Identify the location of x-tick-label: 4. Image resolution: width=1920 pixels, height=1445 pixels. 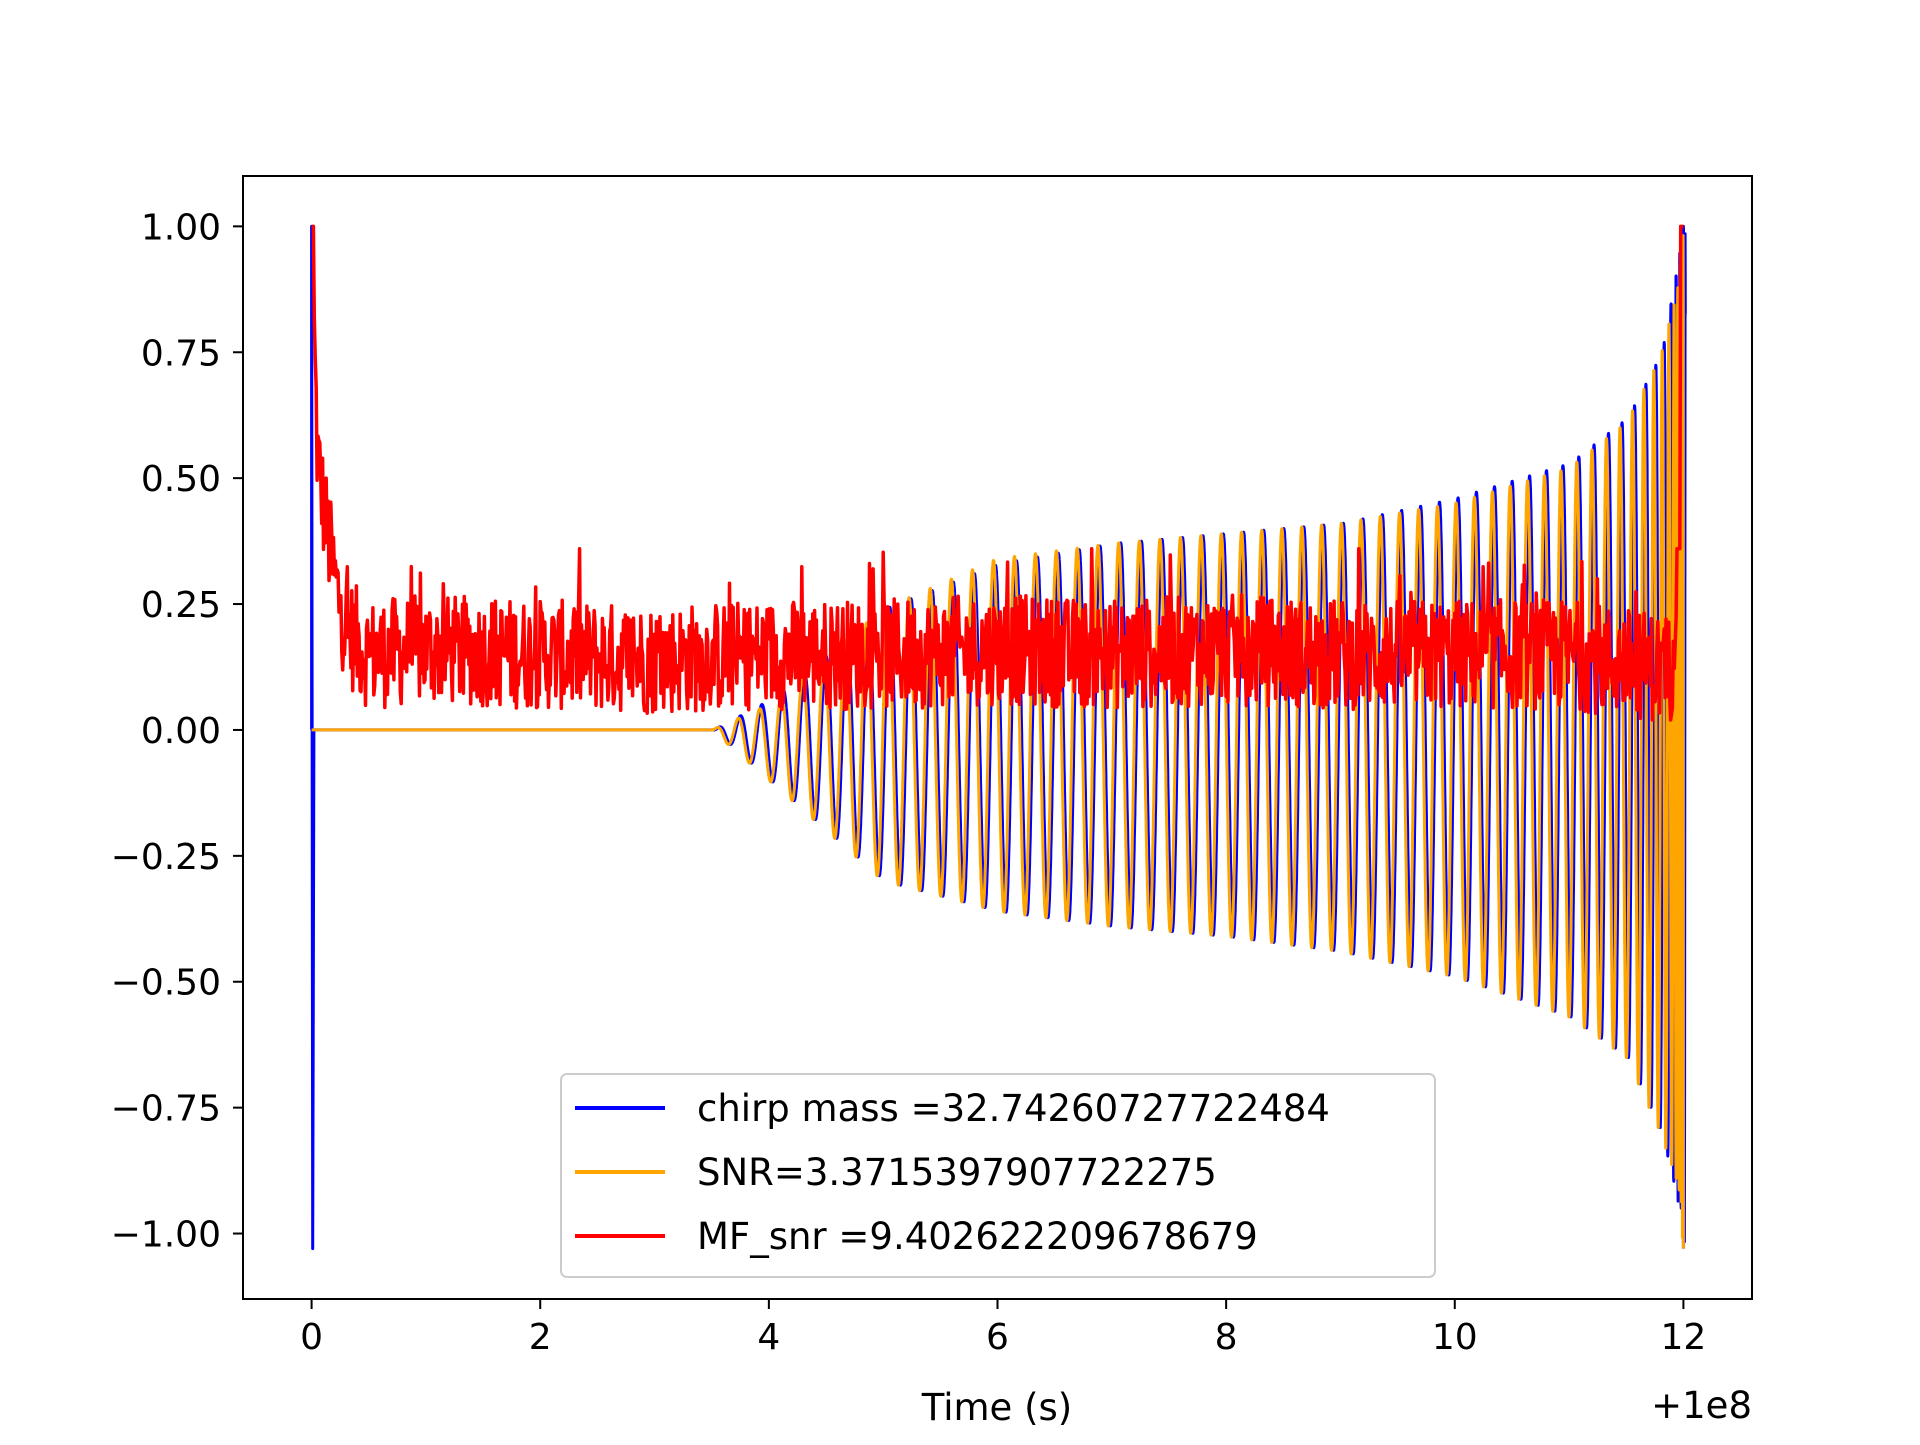
(768, 1337).